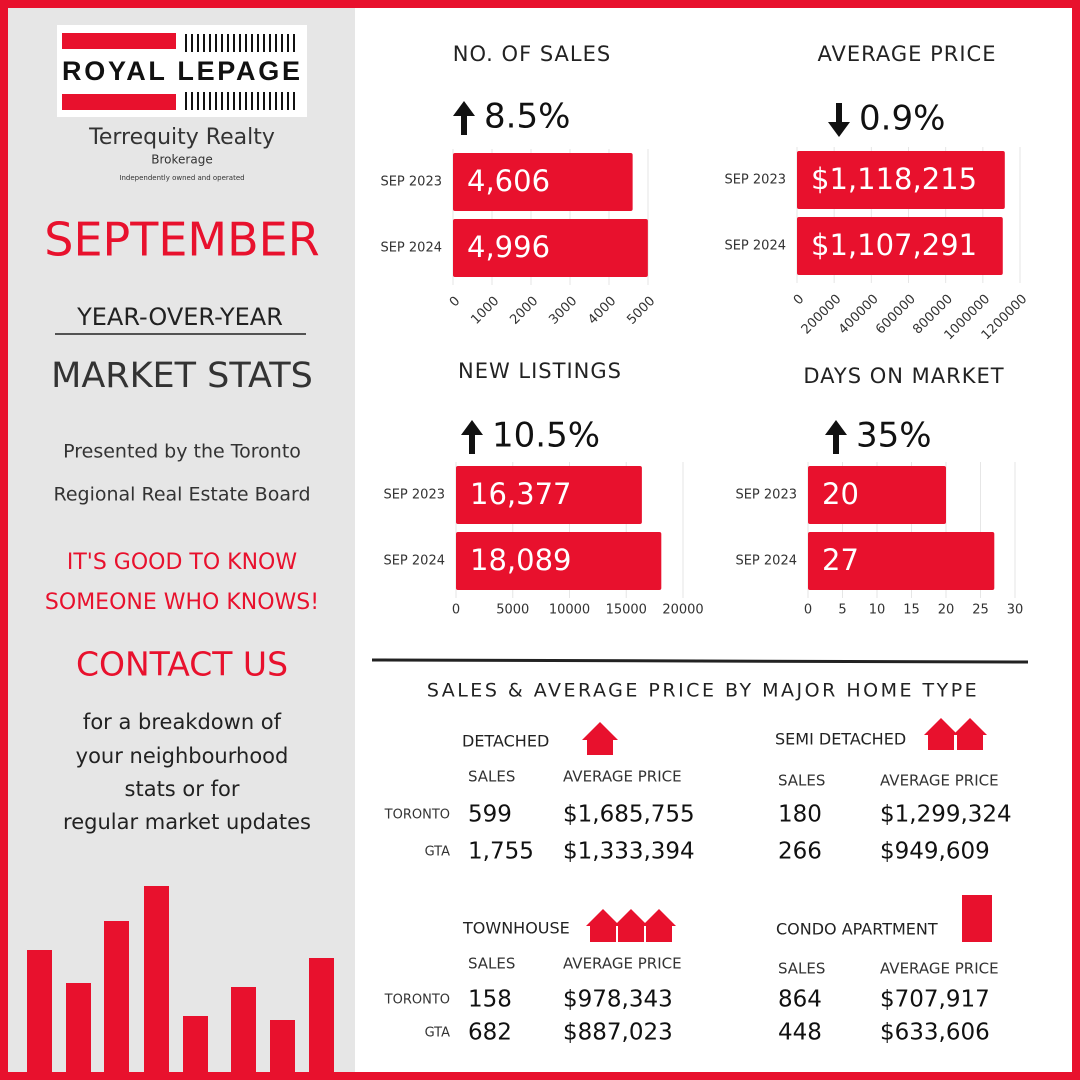  Describe the element at coordinates (894, 179) in the screenshot. I see `value-label: $1,118,215` at that location.